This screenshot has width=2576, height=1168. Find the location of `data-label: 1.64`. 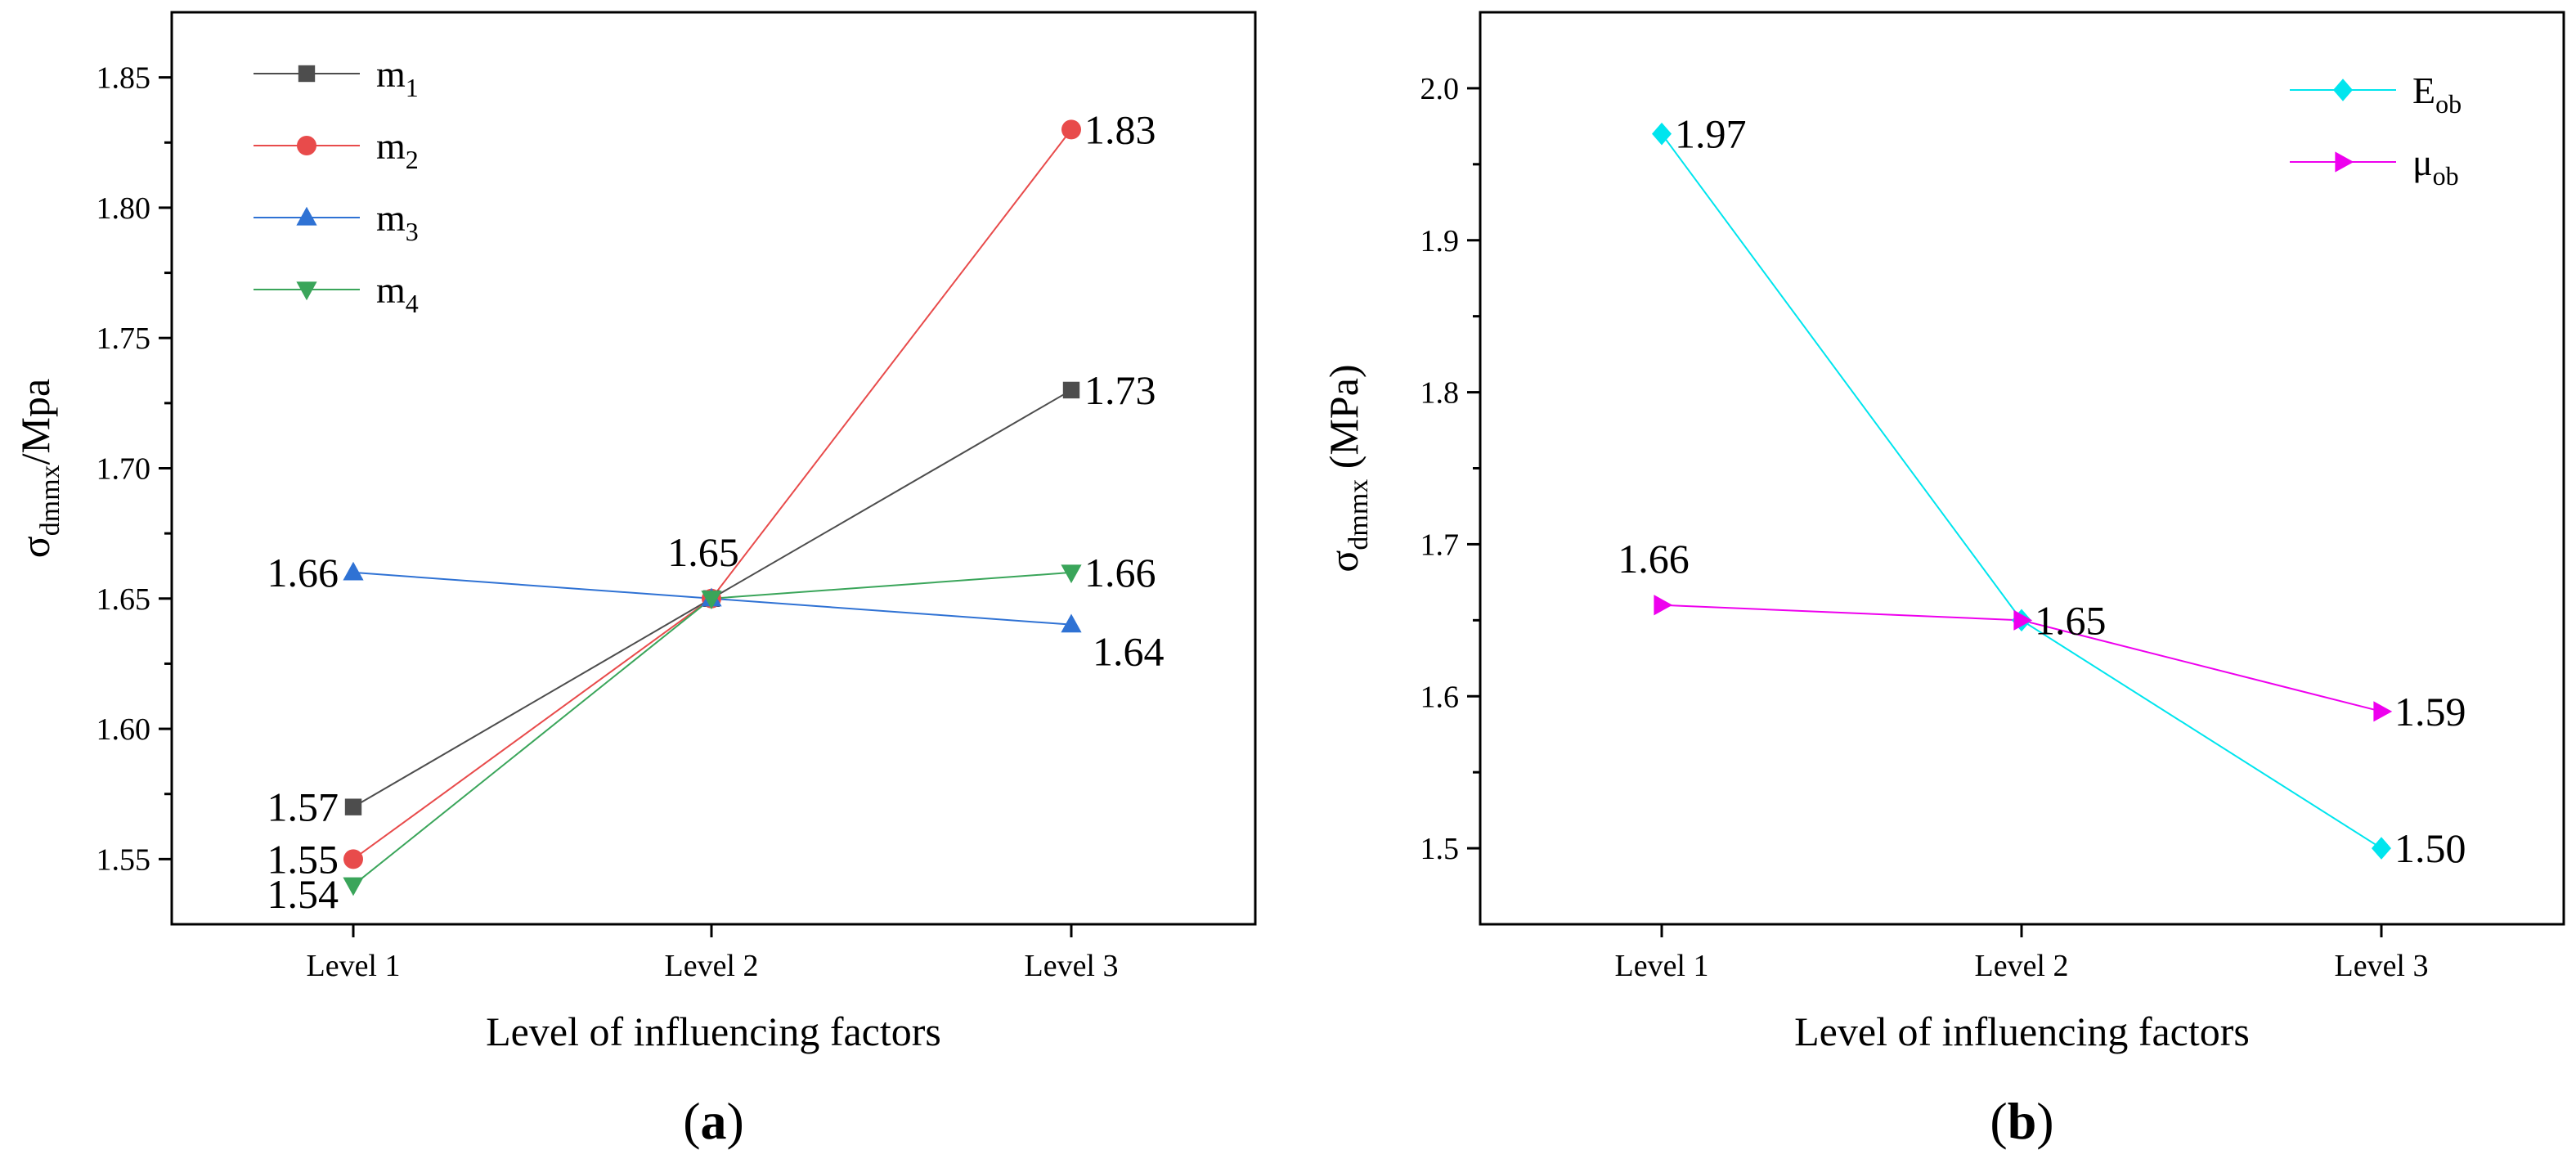

data-label: 1.64 is located at coordinates (1129, 652).